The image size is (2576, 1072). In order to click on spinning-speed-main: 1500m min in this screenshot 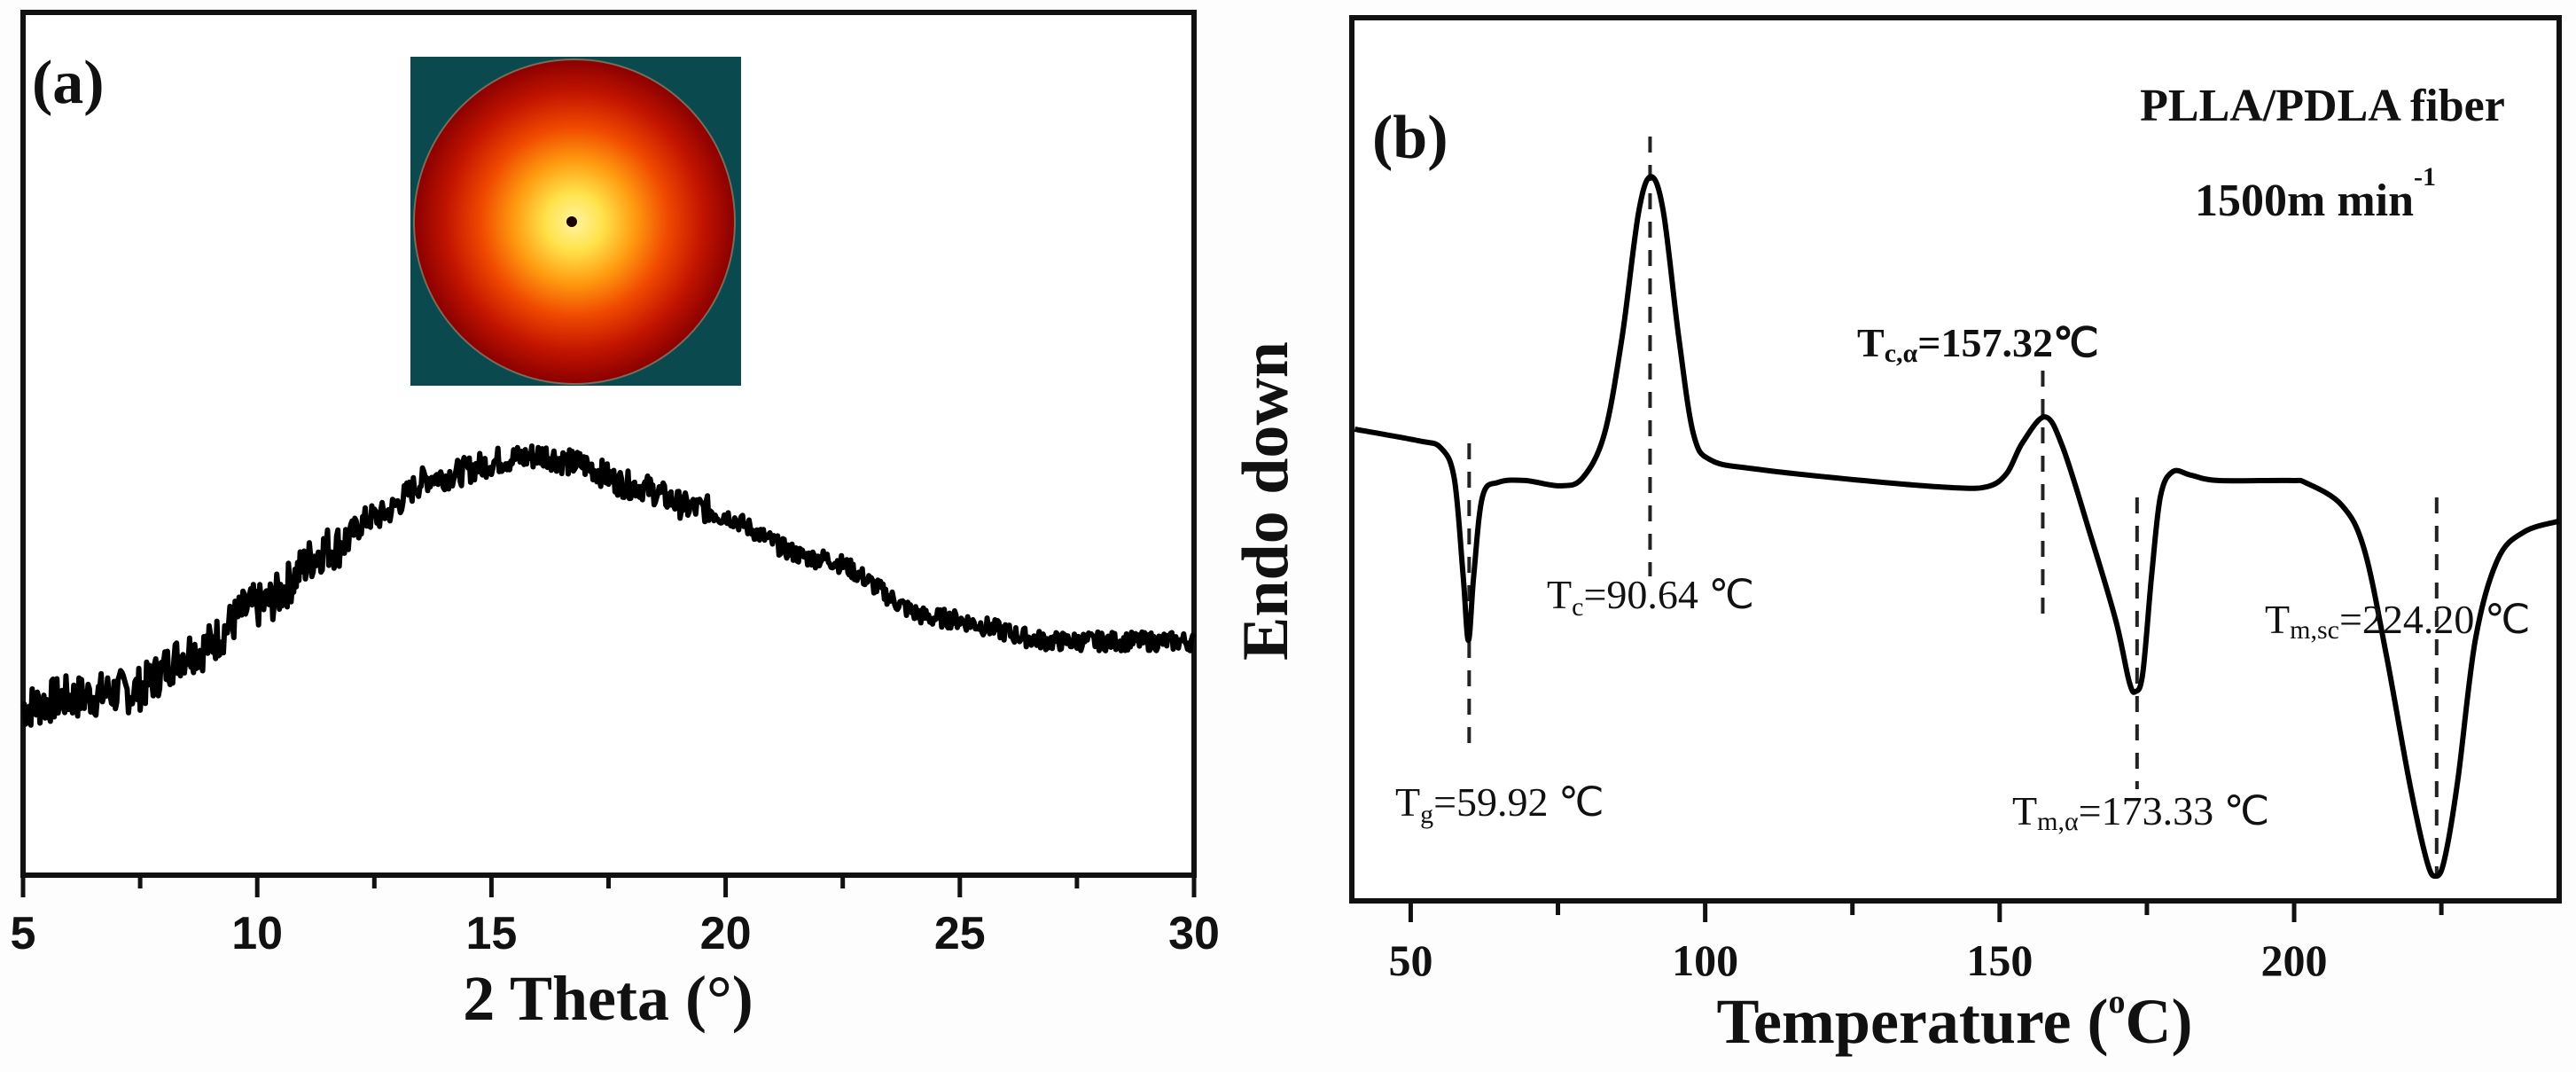, I will do `click(2304, 201)`.